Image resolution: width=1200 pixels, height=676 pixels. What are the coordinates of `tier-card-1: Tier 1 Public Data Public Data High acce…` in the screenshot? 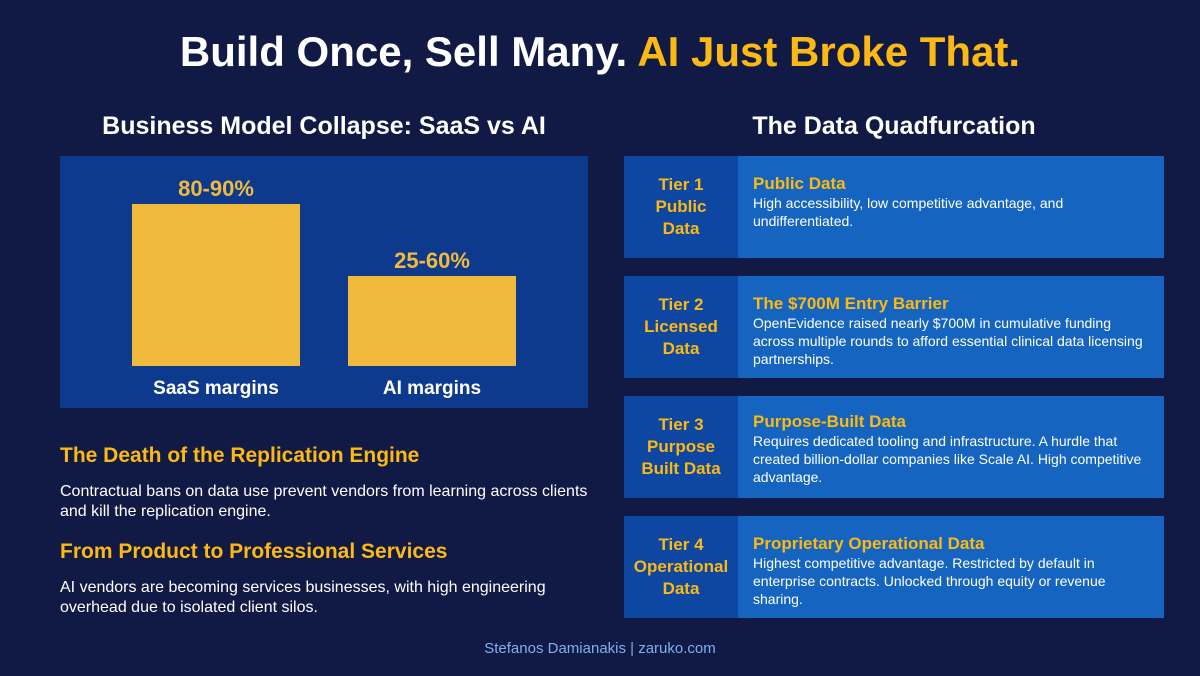 It's located at (894, 207).